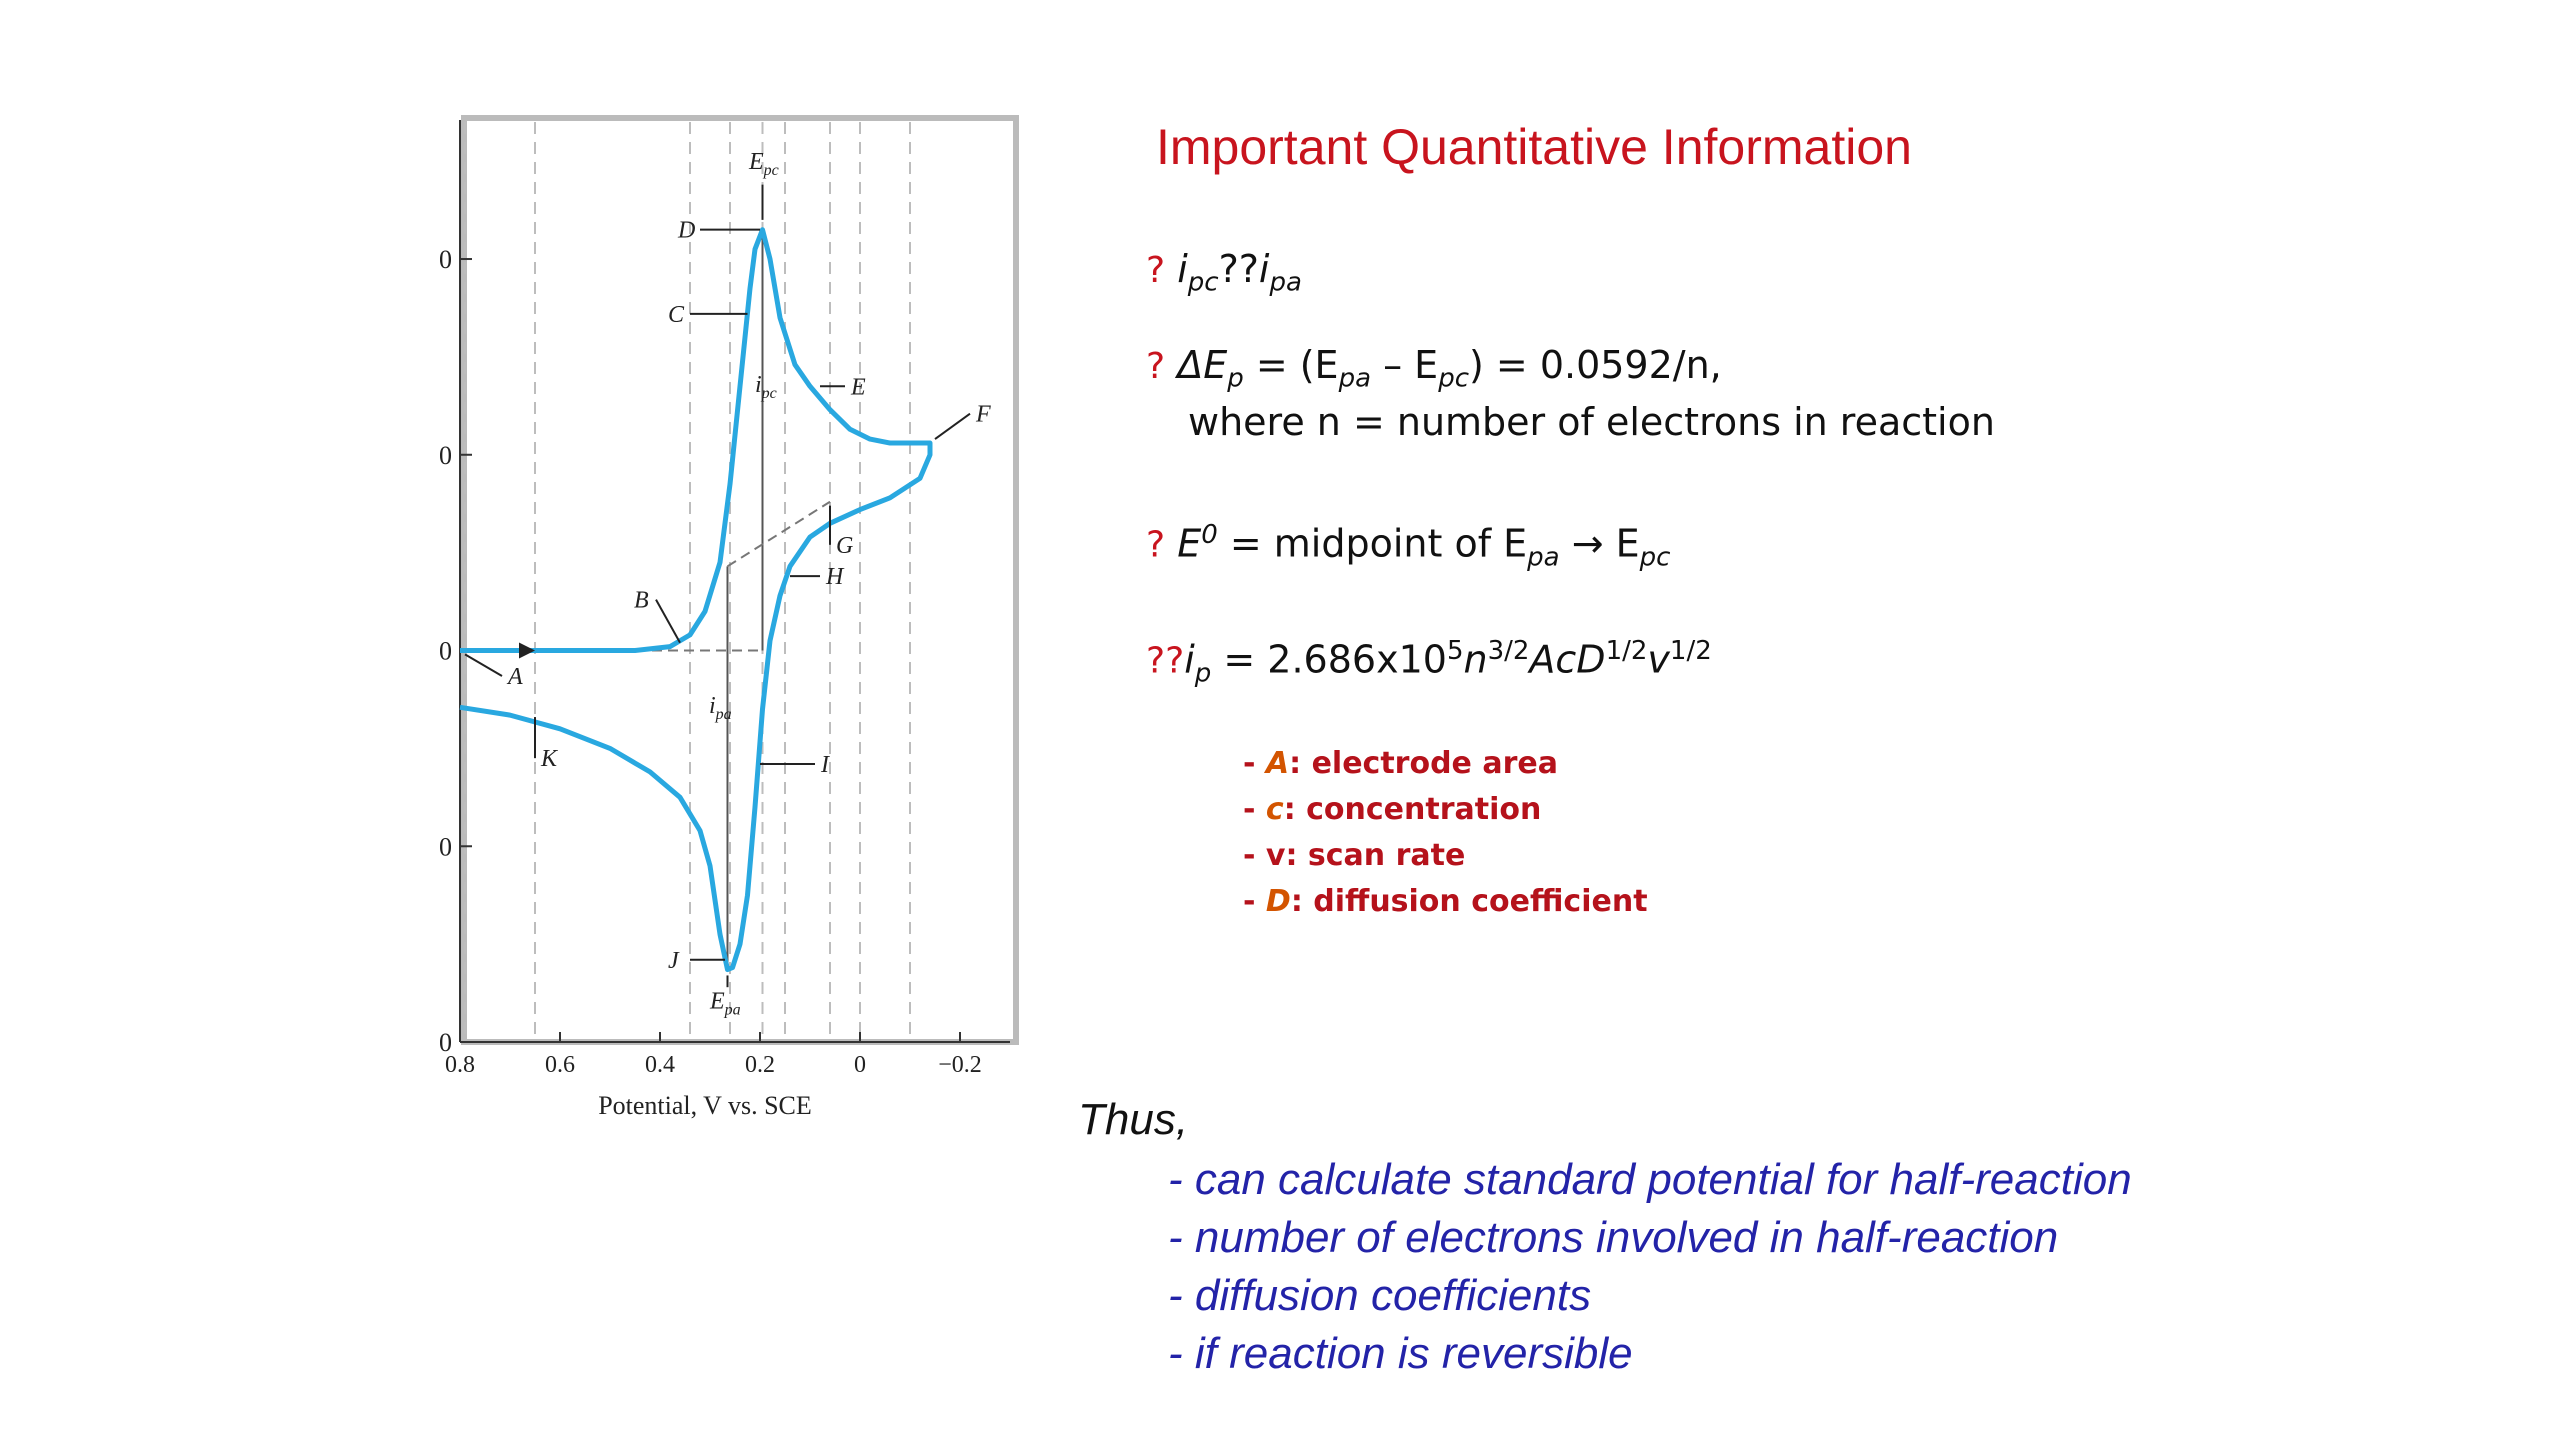 This screenshot has height=1440, width=2560. Describe the element at coordinates (514, 677) in the screenshot. I see `point-label-a: A` at that location.